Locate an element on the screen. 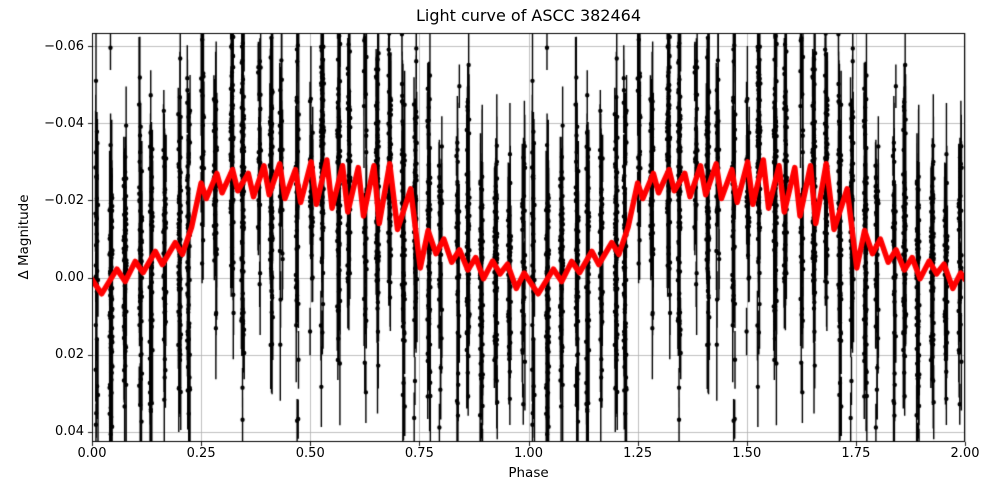  y-tick-label: −0.02 is located at coordinates (64, 200).